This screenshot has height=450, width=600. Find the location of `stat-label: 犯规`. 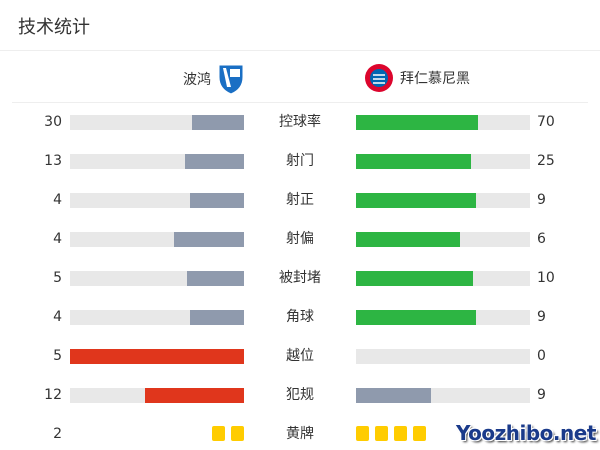

stat-label: 犯规 is located at coordinates (300, 395).